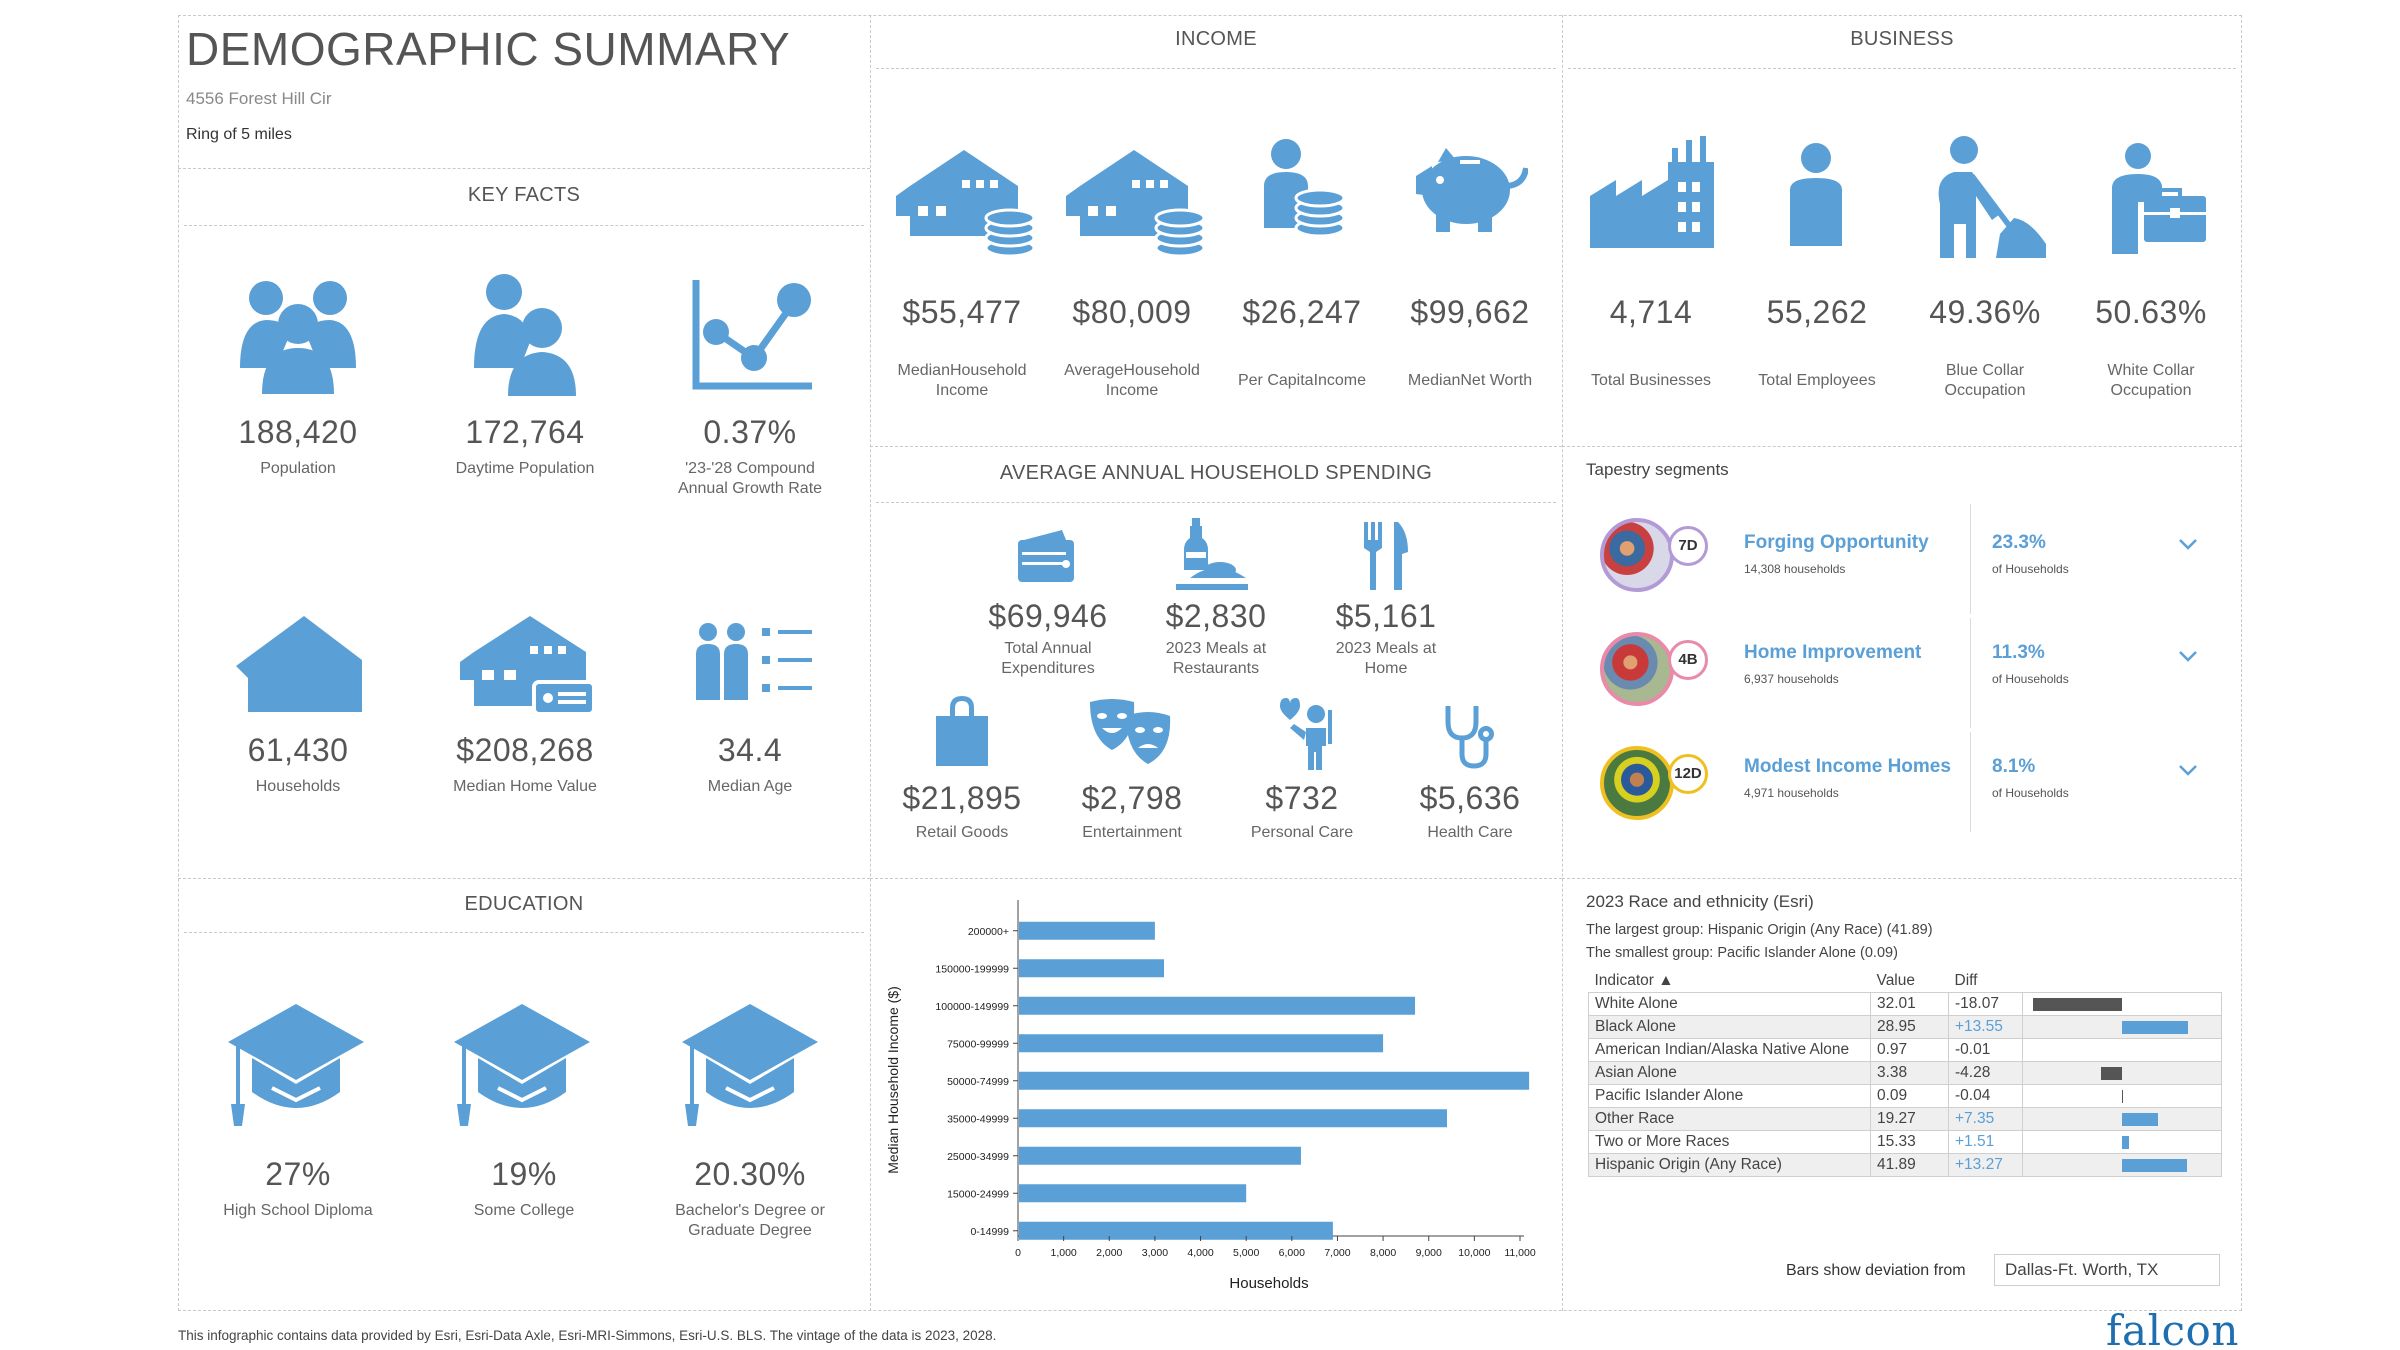 The height and width of the screenshot is (1350, 2400). I want to click on stat-value: 19%, so click(524, 1174).